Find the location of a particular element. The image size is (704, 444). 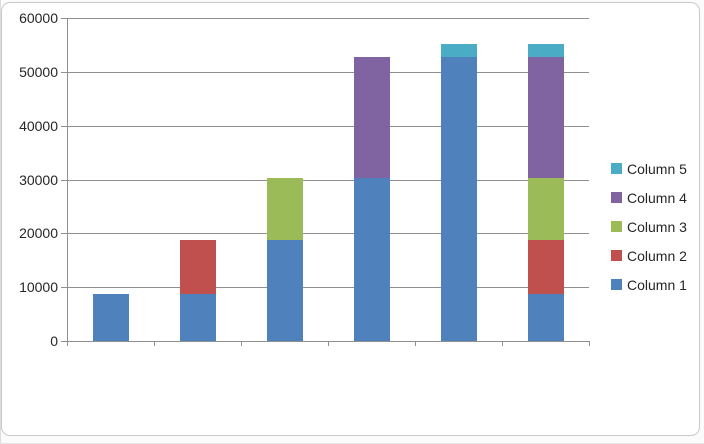

y-axis-tick-label: 30000 is located at coordinates (38, 179).